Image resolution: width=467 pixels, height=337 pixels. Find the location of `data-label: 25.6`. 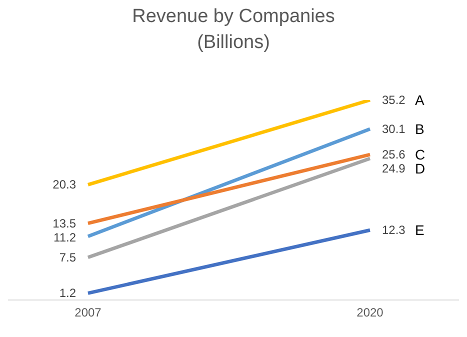

data-label: 25.6 is located at coordinates (394, 155).